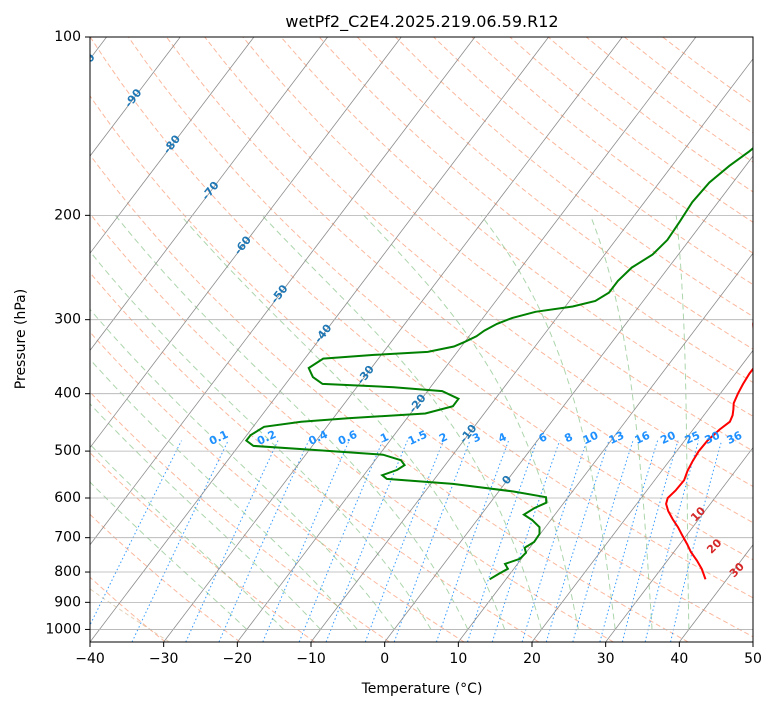 The height and width of the screenshot is (708, 775). Describe the element at coordinates (67, 37) in the screenshot. I see `y-tick-label: 100` at that location.